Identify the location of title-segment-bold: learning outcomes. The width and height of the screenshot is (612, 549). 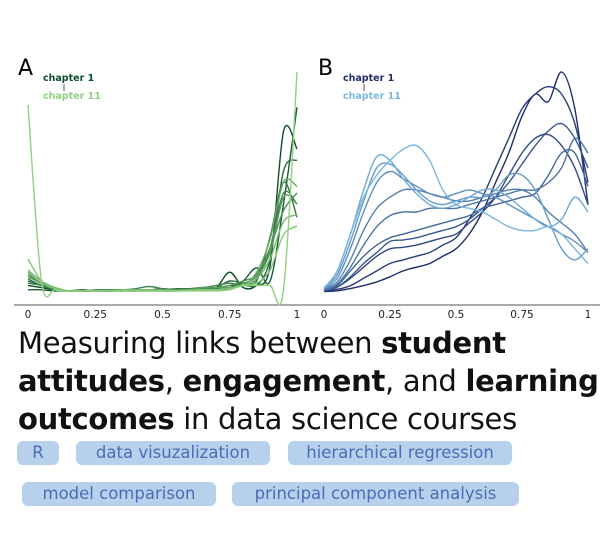
(308, 400).